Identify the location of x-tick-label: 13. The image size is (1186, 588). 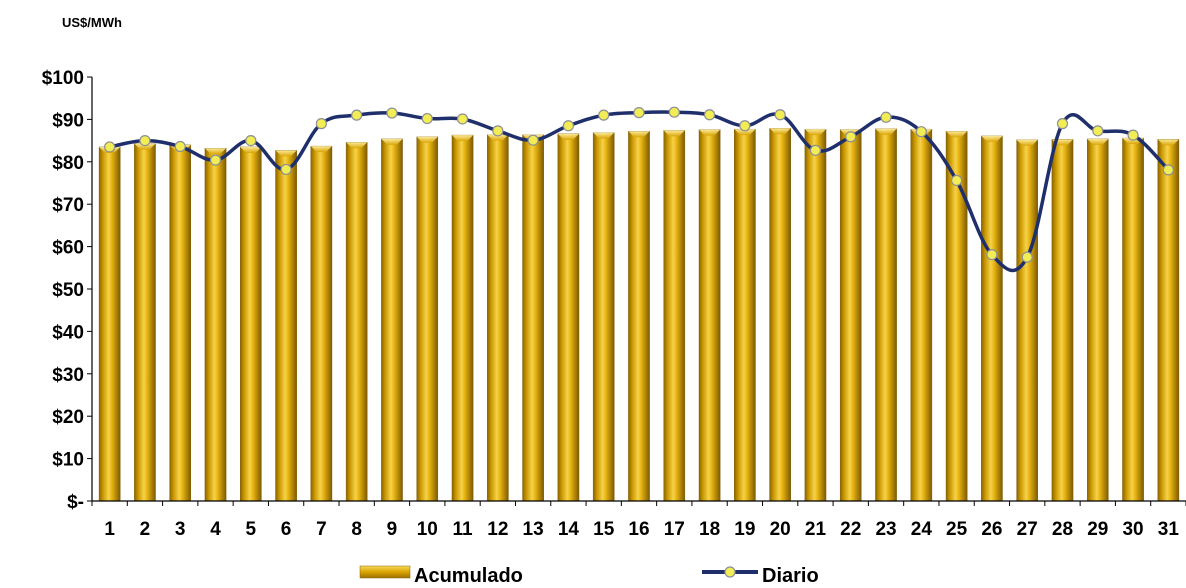
(533, 529).